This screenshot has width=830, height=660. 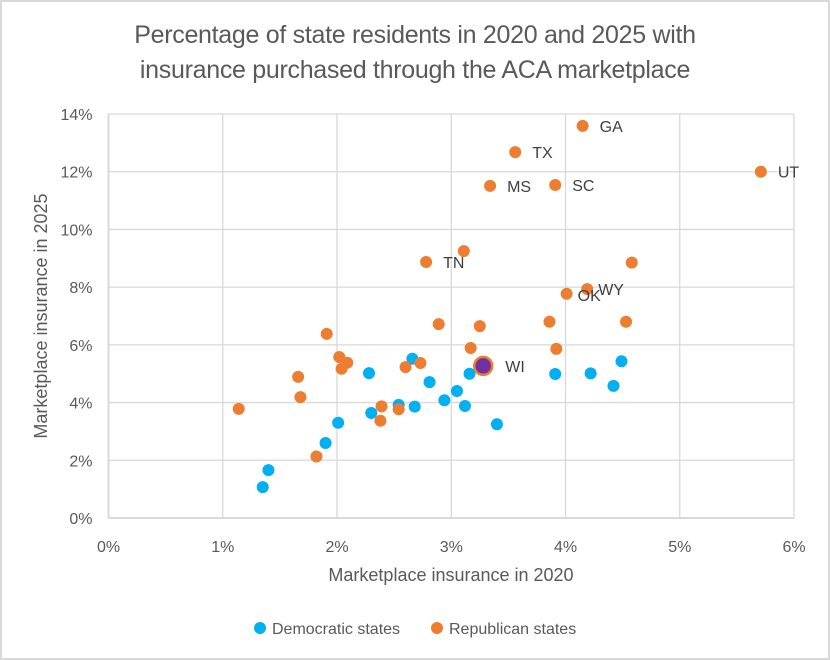 I want to click on x-tick-label: 1%, so click(x=222, y=547).